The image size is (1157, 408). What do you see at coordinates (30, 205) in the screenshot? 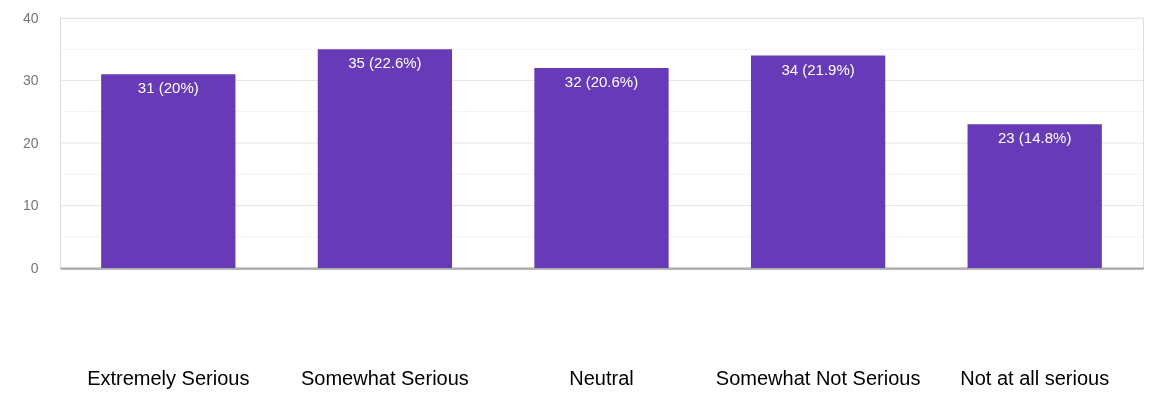
I see `y-tick-label: 10` at bounding box center [30, 205].